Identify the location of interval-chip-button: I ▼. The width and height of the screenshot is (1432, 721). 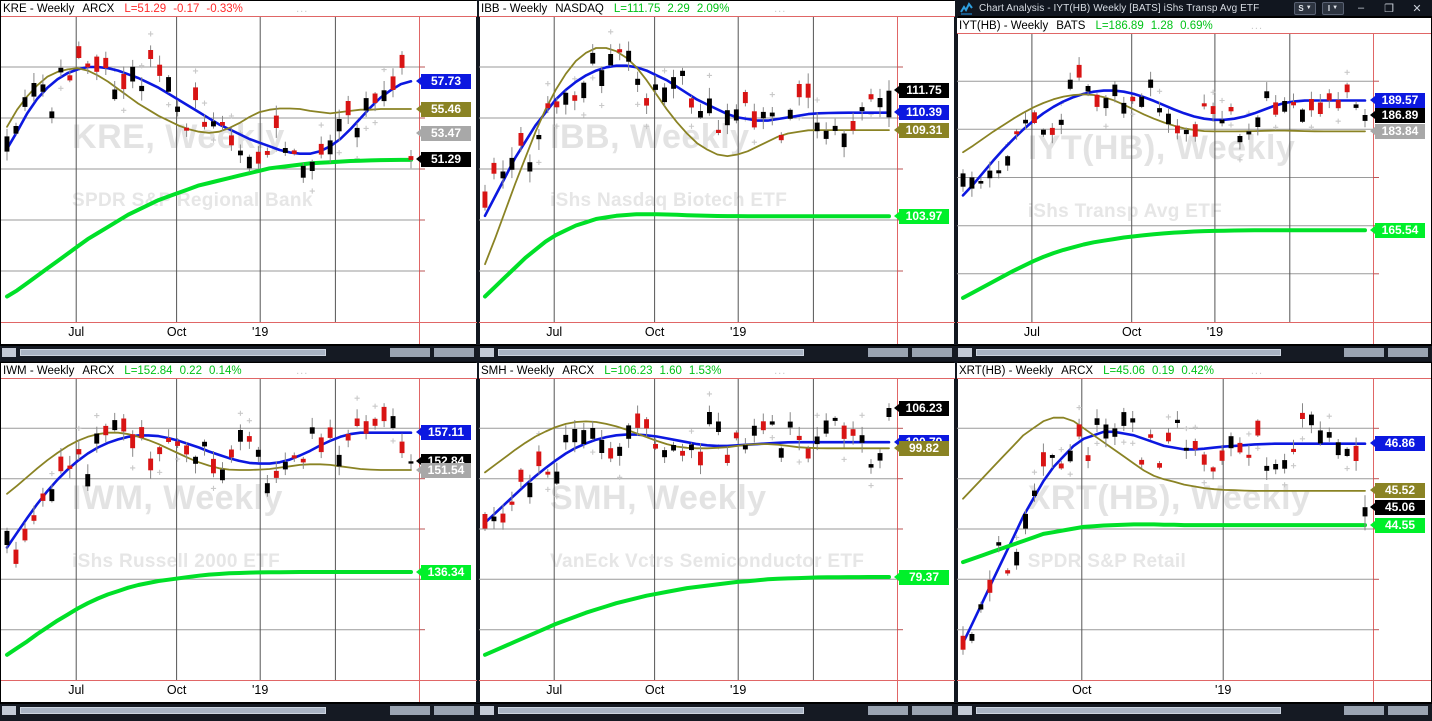
(1333, 8).